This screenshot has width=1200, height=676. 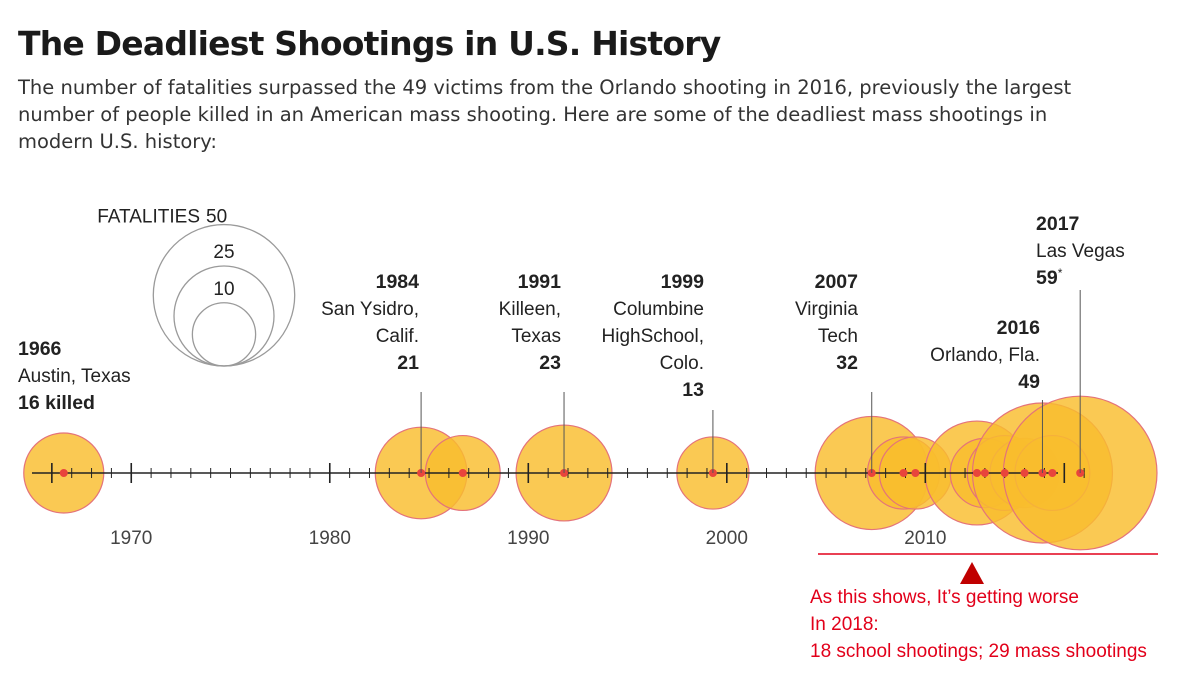 I want to click on x-tick-label-1970: 1970, so click(x=131, y=538).